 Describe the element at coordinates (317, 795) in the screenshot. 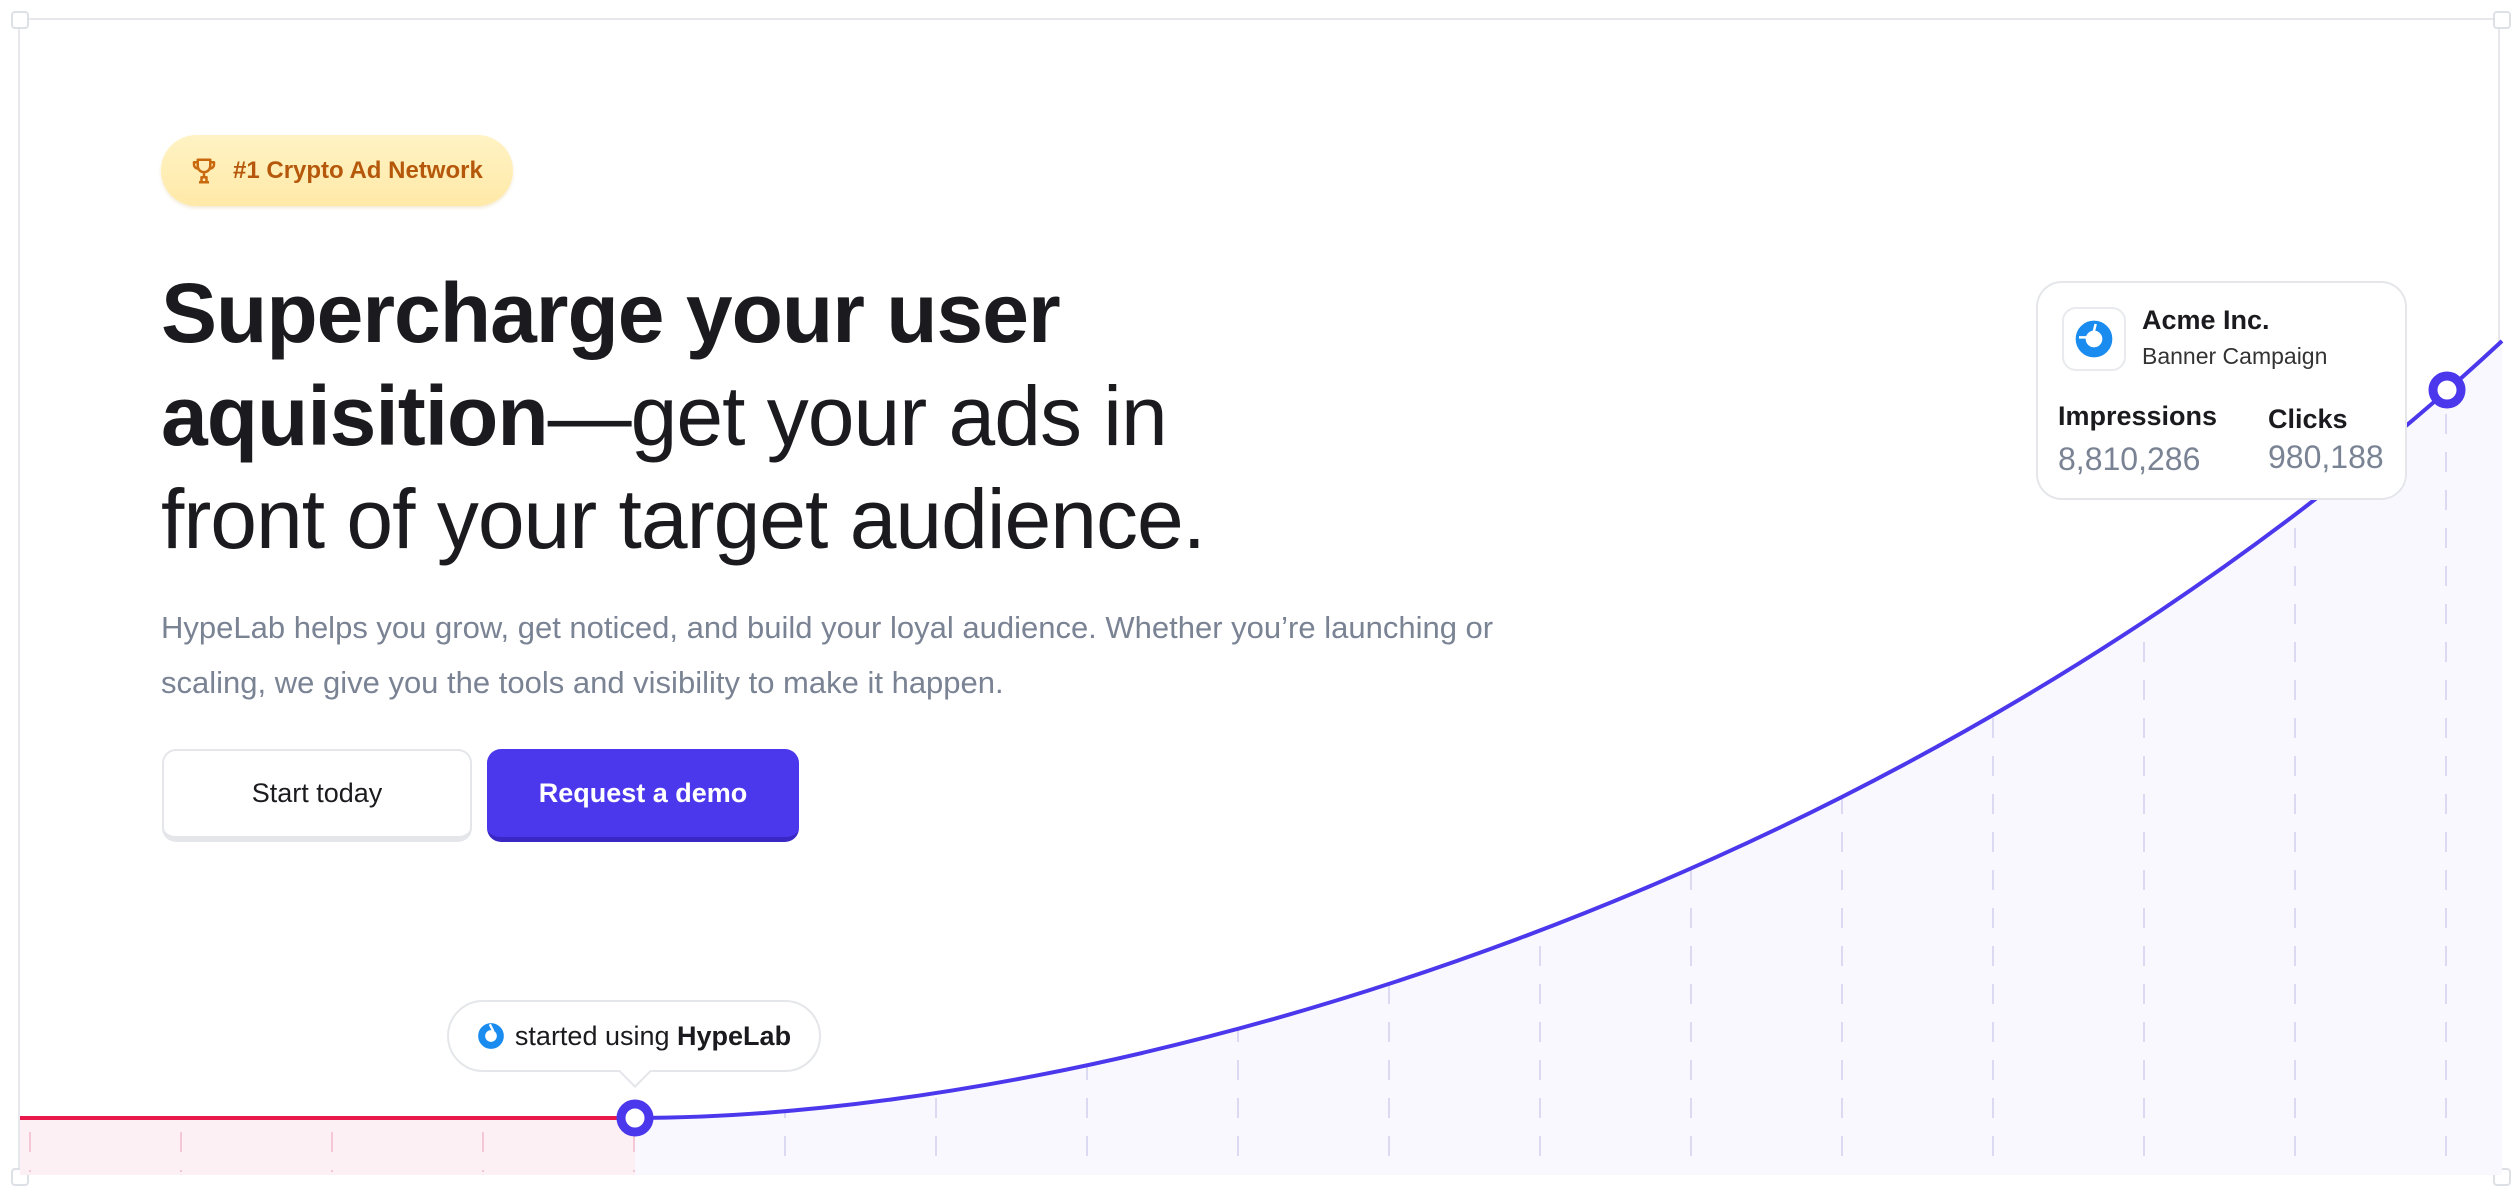

I see `start-today-button: Start today` at that location.